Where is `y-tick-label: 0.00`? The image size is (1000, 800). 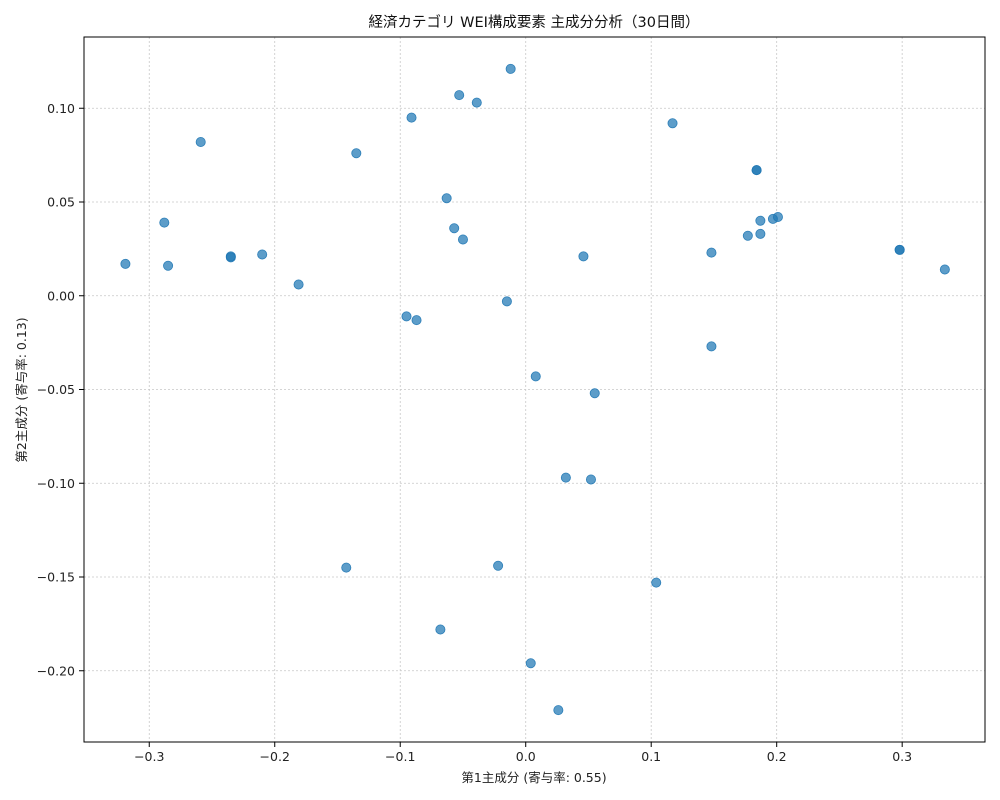 y-tick-label: 0.00 is located at coordinates (61, 295).